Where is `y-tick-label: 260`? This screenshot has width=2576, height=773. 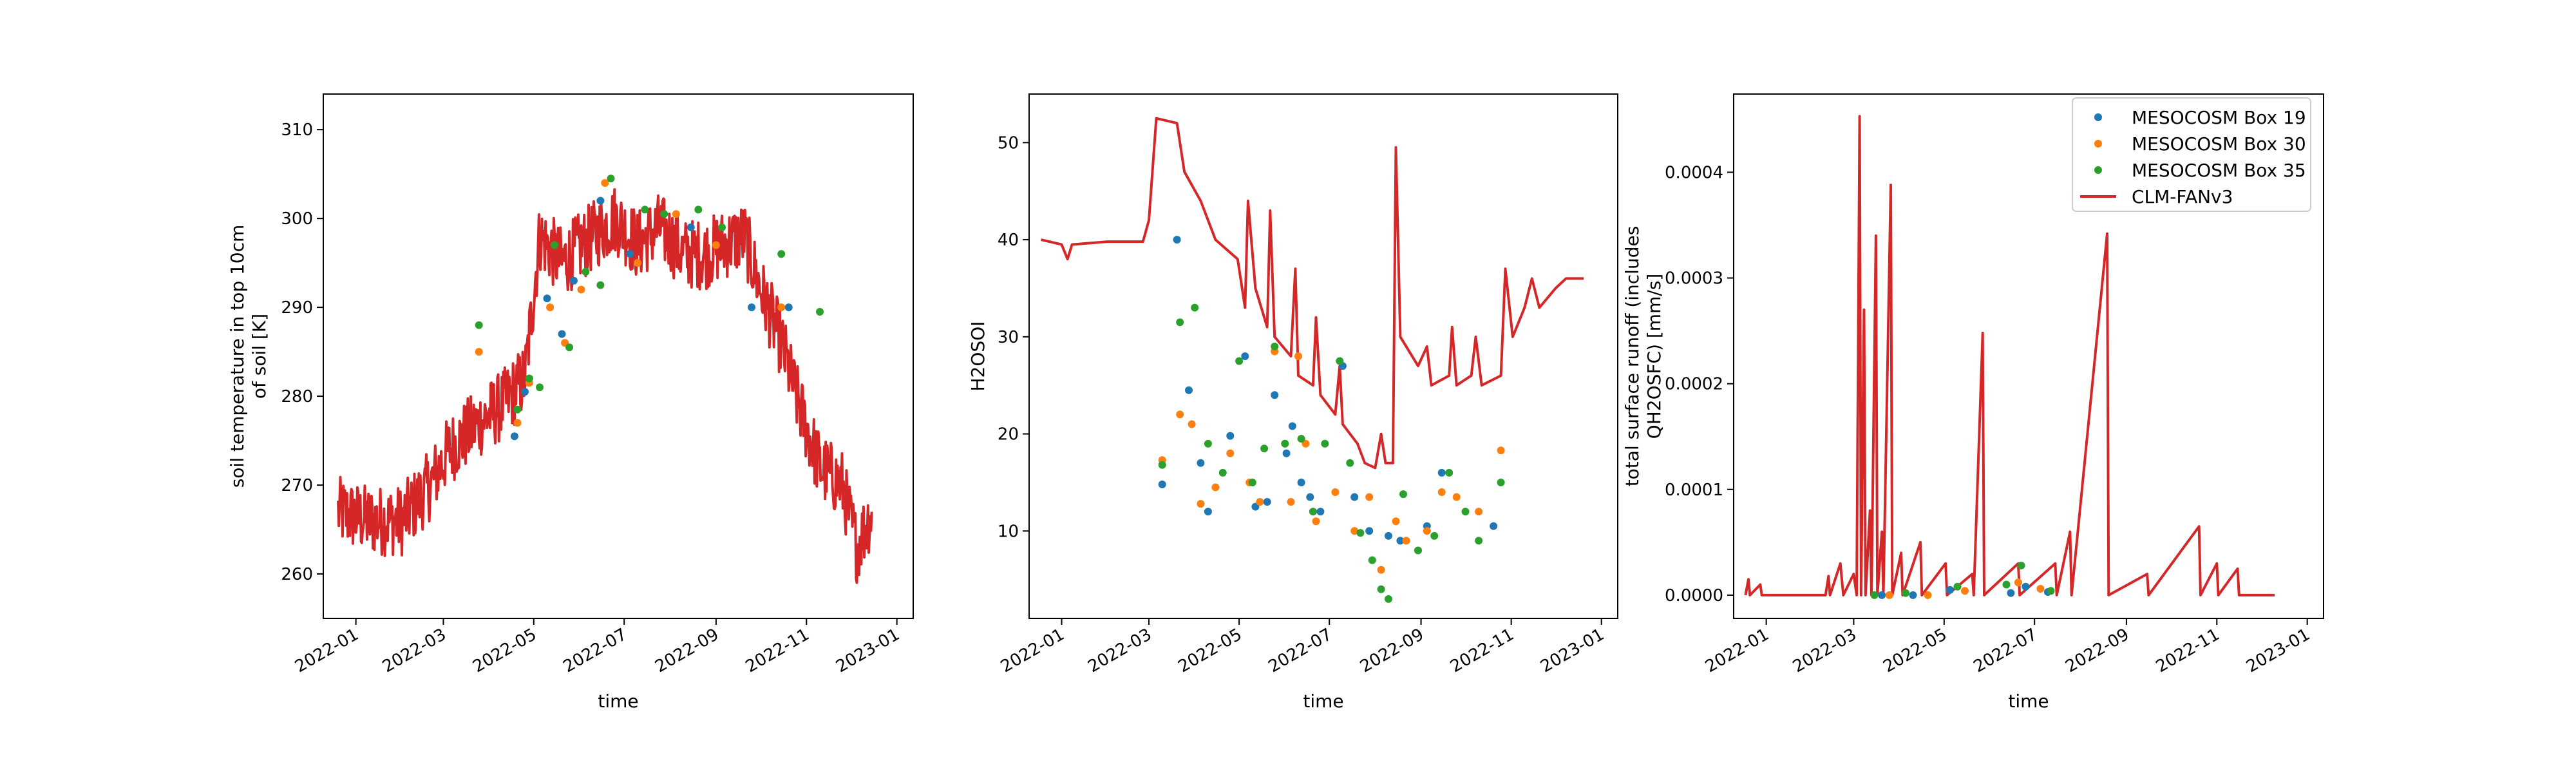 y-tick-label: 260 is located at coordinates (297, 574).